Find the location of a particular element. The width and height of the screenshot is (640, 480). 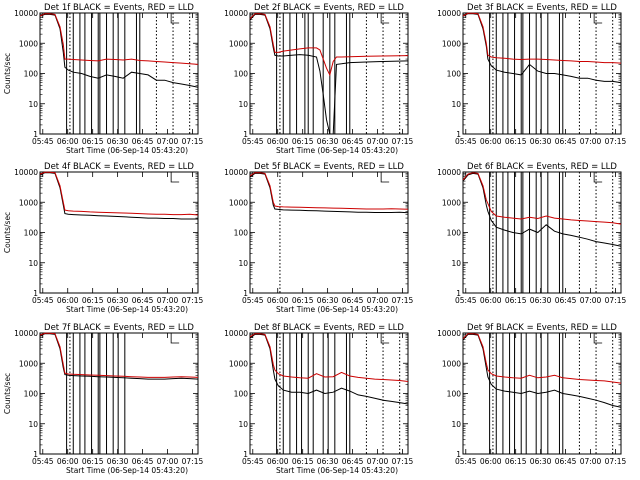

chart-title: Det 5f BLACK = Events, RED = LLD is located at coordinates (329, 167).